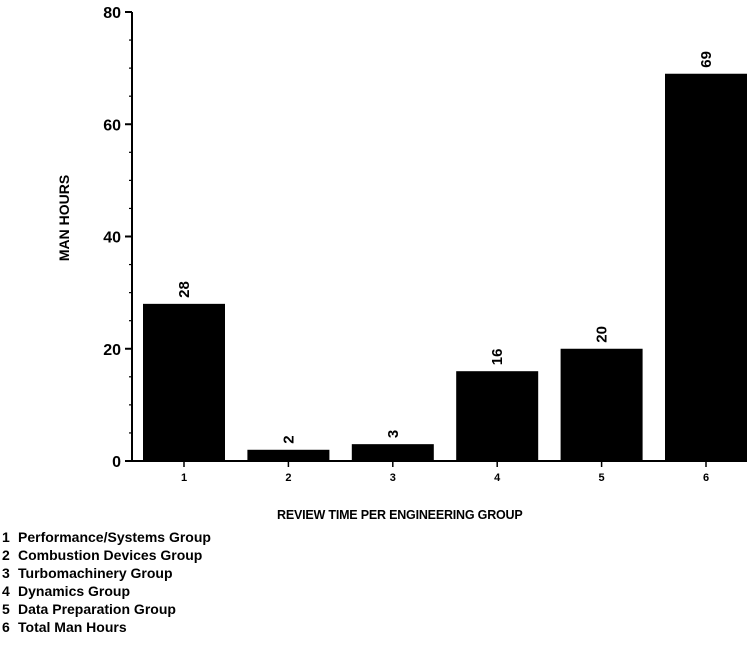  I want to click on y-axis-title: MAN HOURS, so click(64, 218).